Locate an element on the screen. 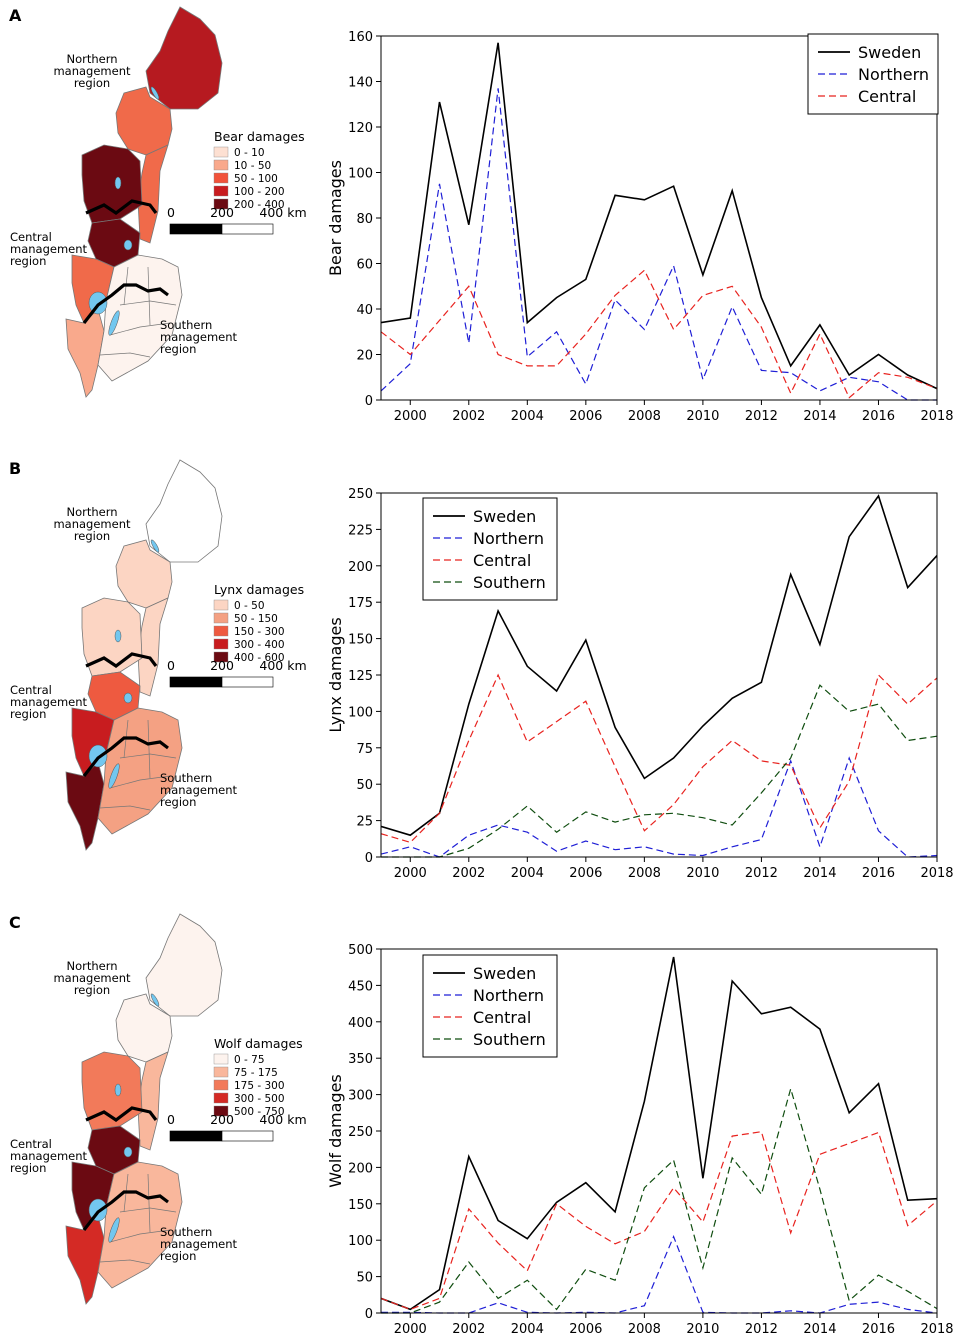 This screenshot has width=955, height=1339. scale-label: 400 km is located at coordinates (282, 212).